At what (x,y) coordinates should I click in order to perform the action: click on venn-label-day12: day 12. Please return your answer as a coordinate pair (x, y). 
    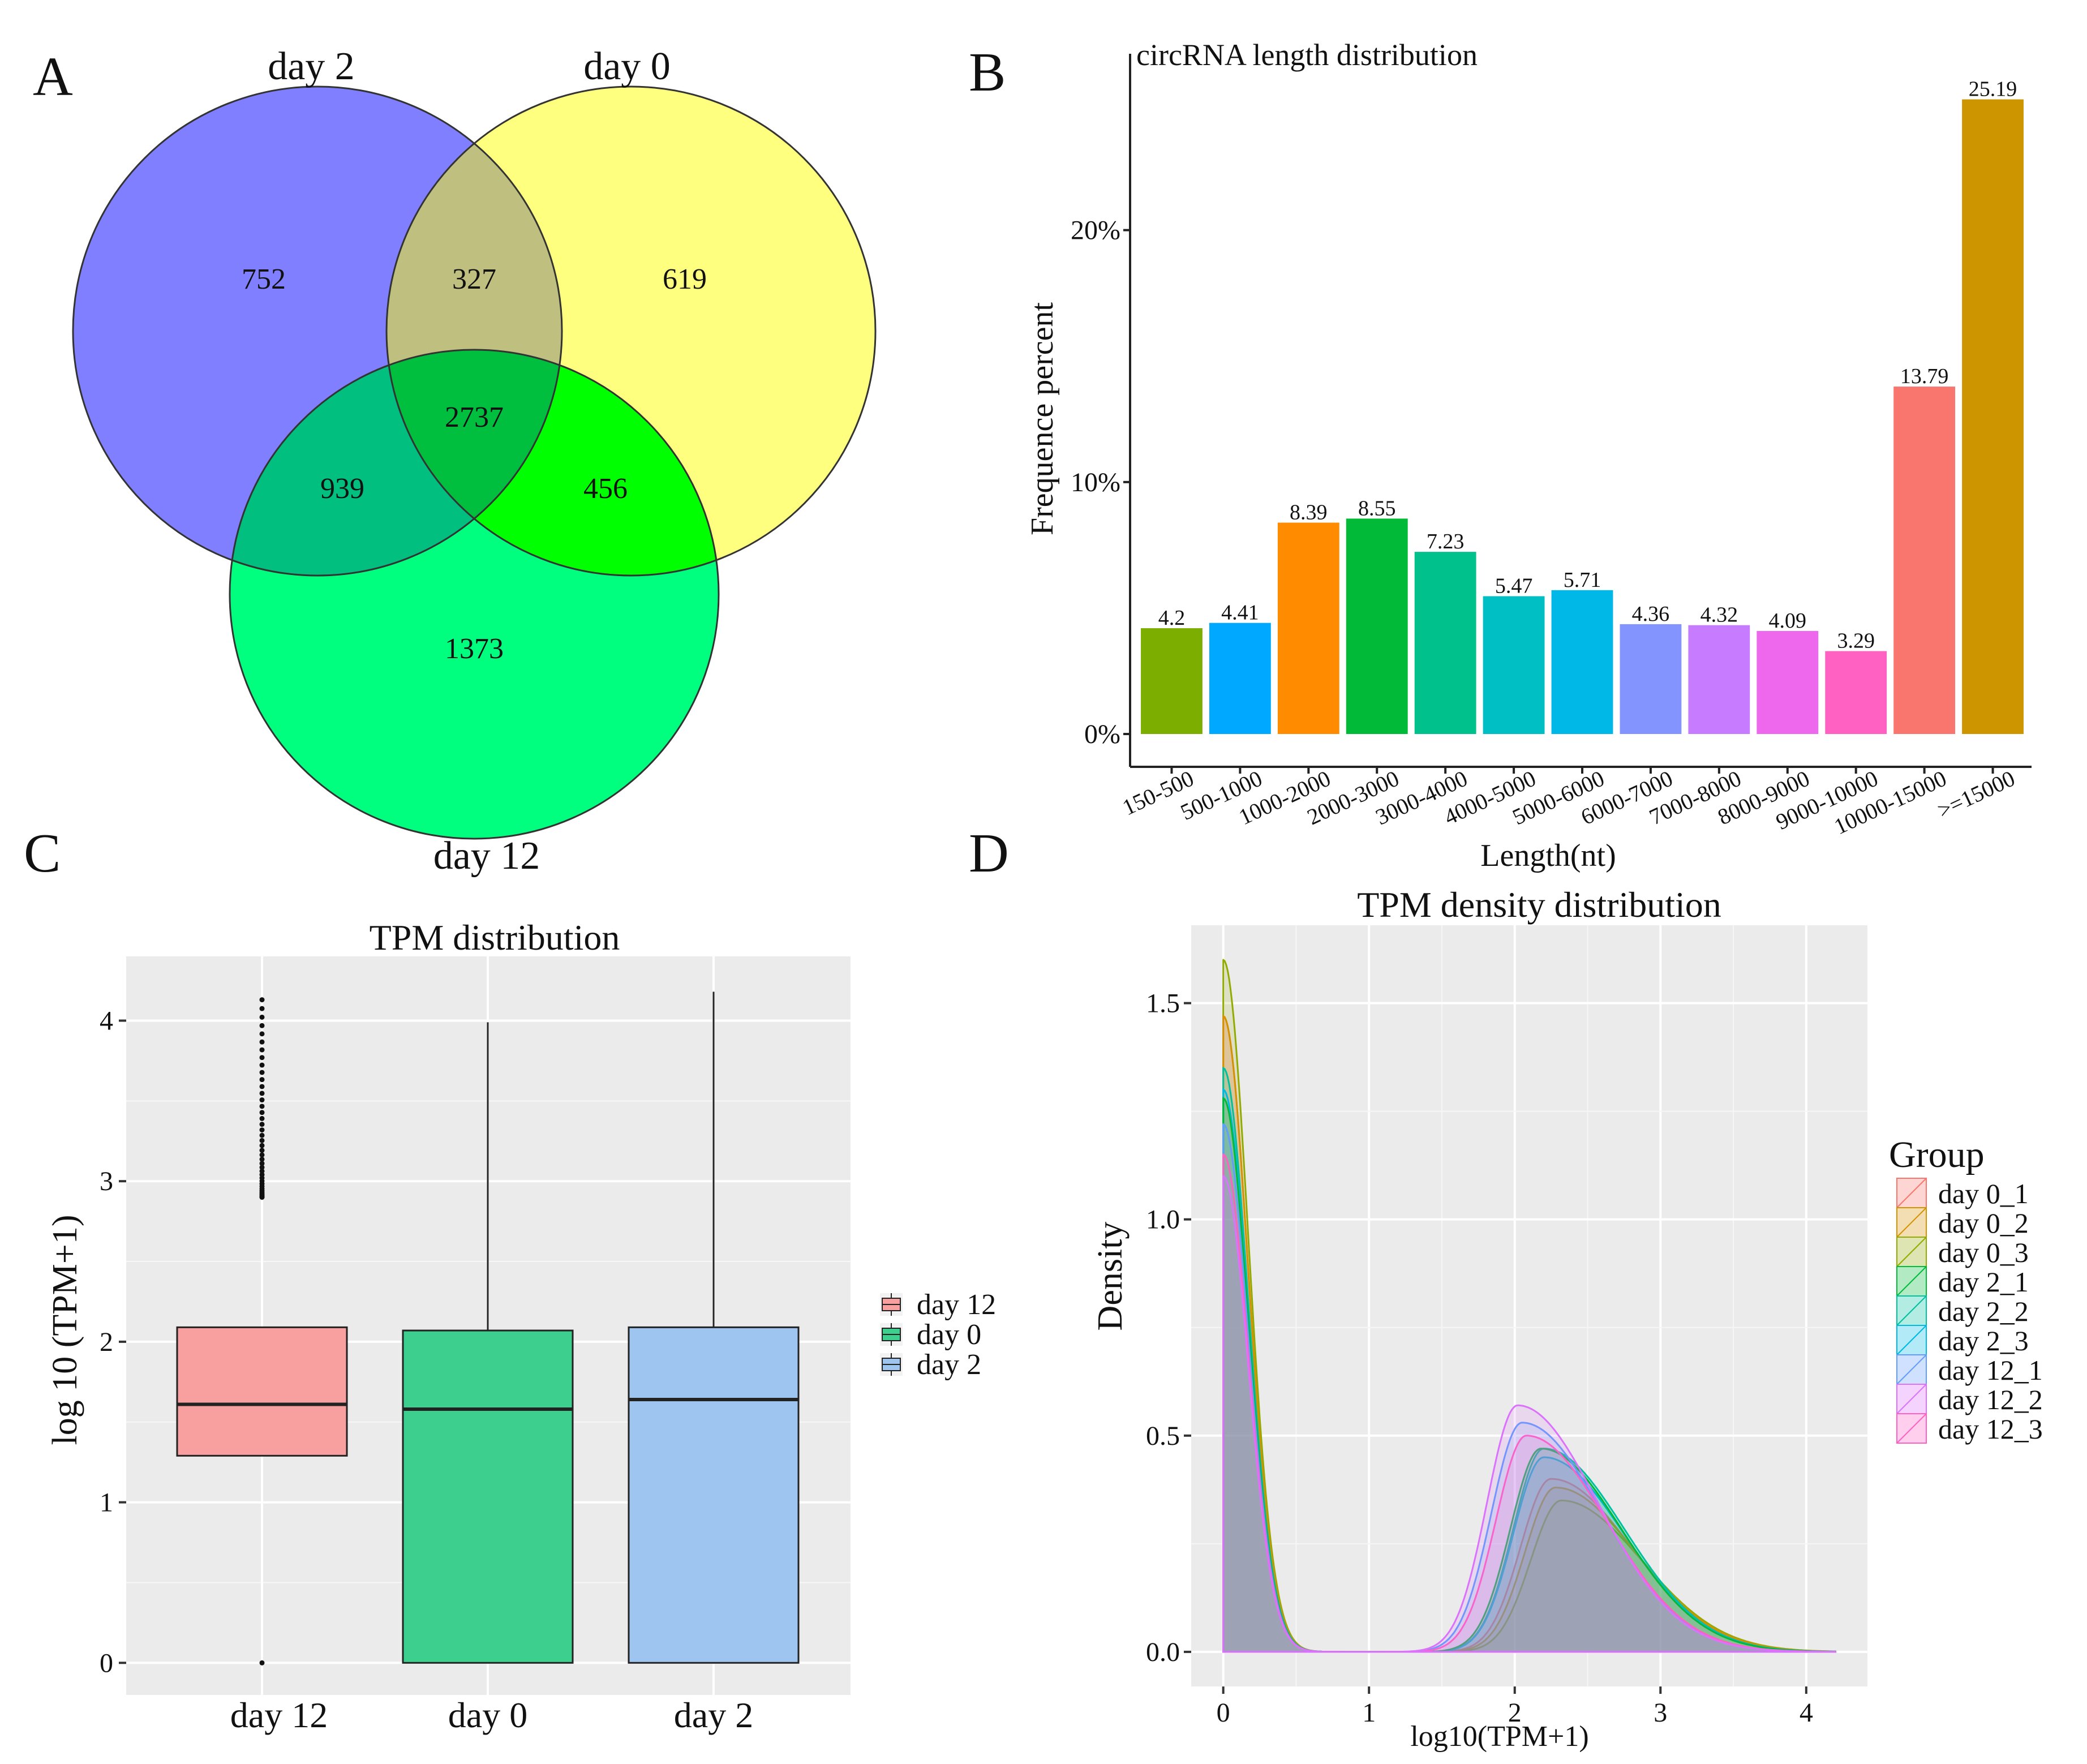
    Looking at the image, I should click on (487, 856).